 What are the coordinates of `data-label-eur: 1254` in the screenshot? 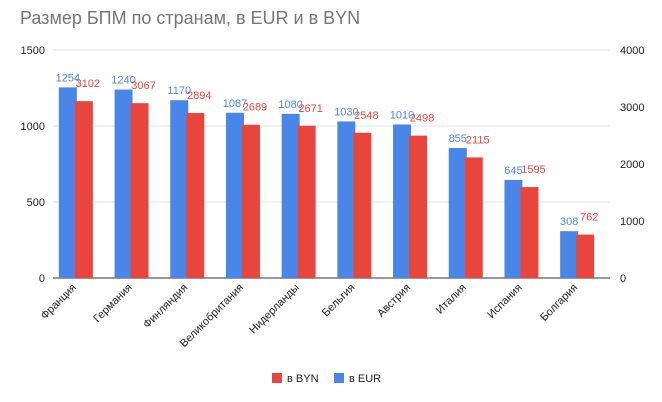 It's located at (68, 78).